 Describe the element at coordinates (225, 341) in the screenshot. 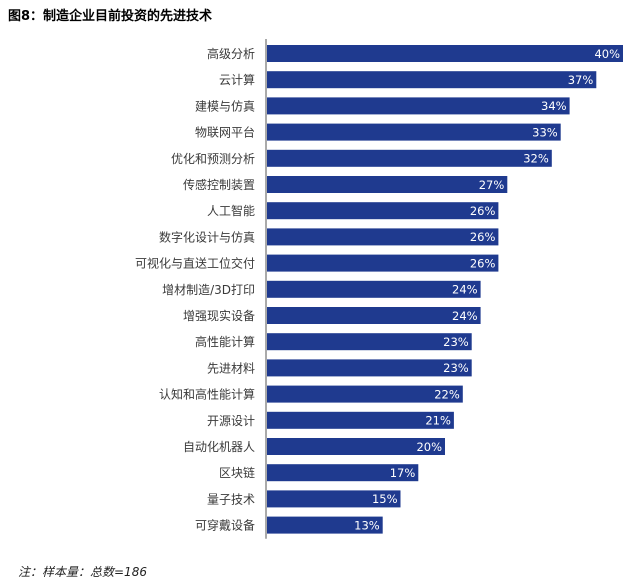

I see `category-label: 高性能计算` at that location.